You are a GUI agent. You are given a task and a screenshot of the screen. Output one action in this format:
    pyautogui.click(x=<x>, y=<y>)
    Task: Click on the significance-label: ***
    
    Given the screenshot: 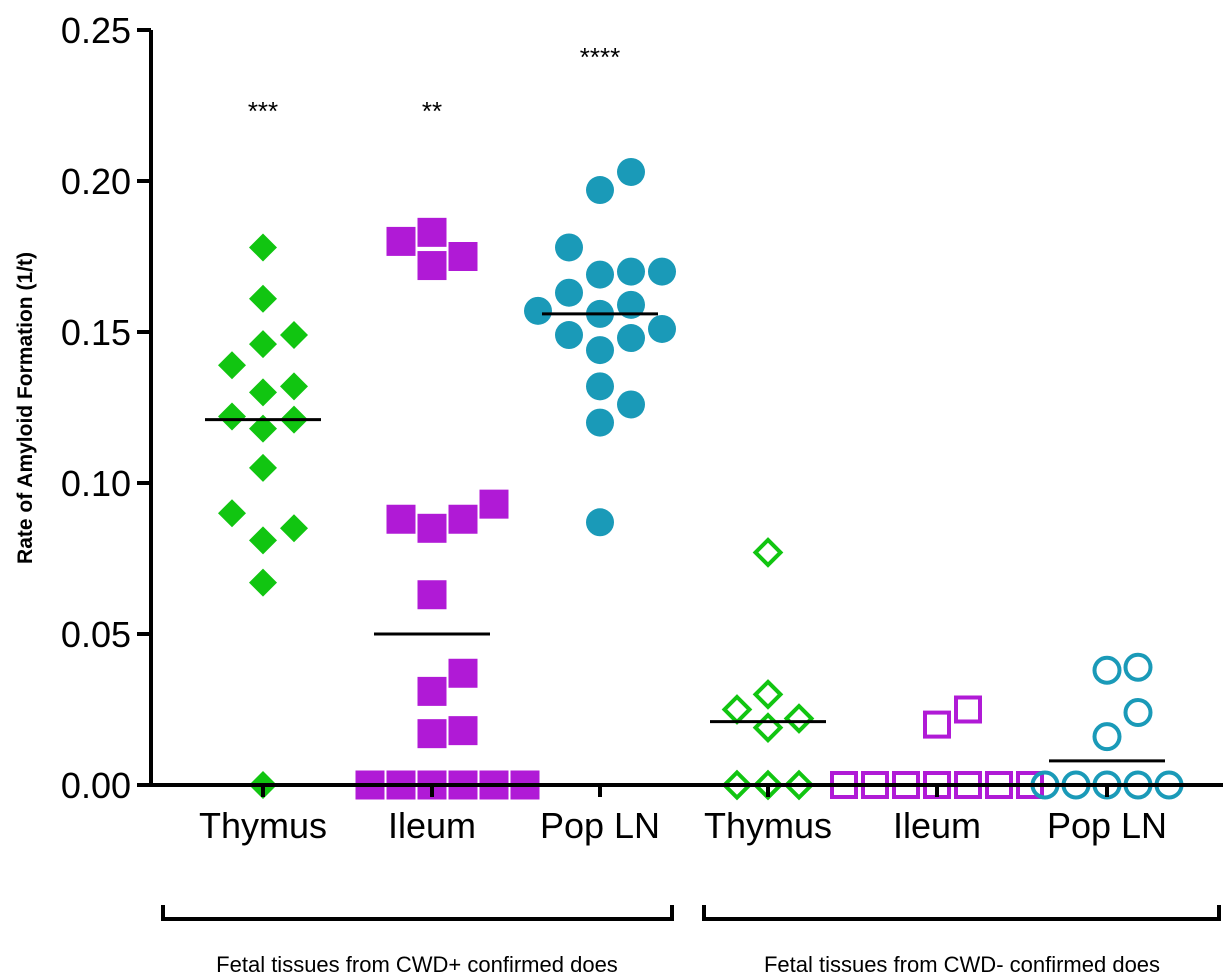 What is the action you would take?
    pyautogui.click(x=263, y=111)
    